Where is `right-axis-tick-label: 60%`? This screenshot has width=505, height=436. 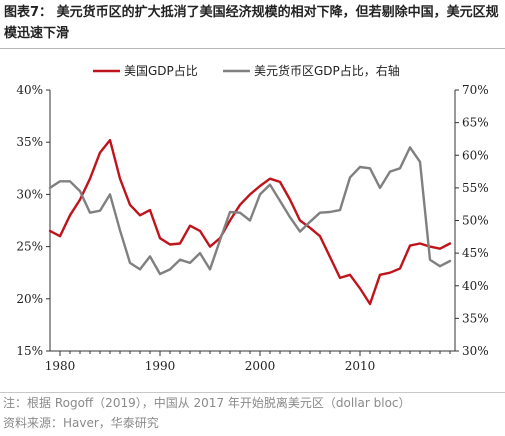
right-axis-tick-label: 60% is located at coordinates (475, 155).